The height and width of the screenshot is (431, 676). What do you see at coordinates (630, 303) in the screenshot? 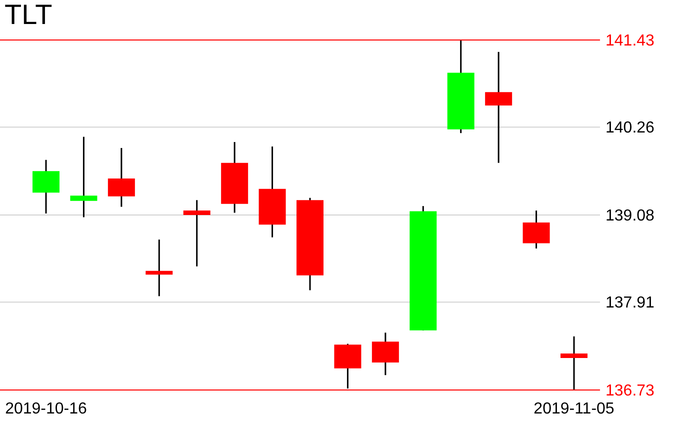
I see `y-tick-label: 137.91` at bounding box center [630, 303].